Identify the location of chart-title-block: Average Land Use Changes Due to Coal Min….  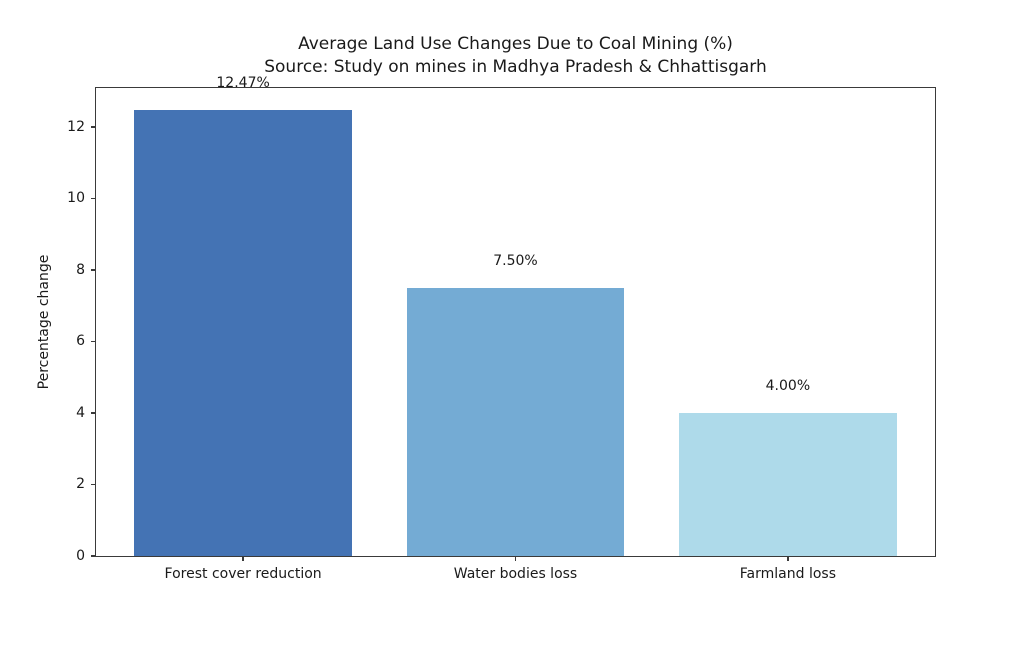
(515, 56).